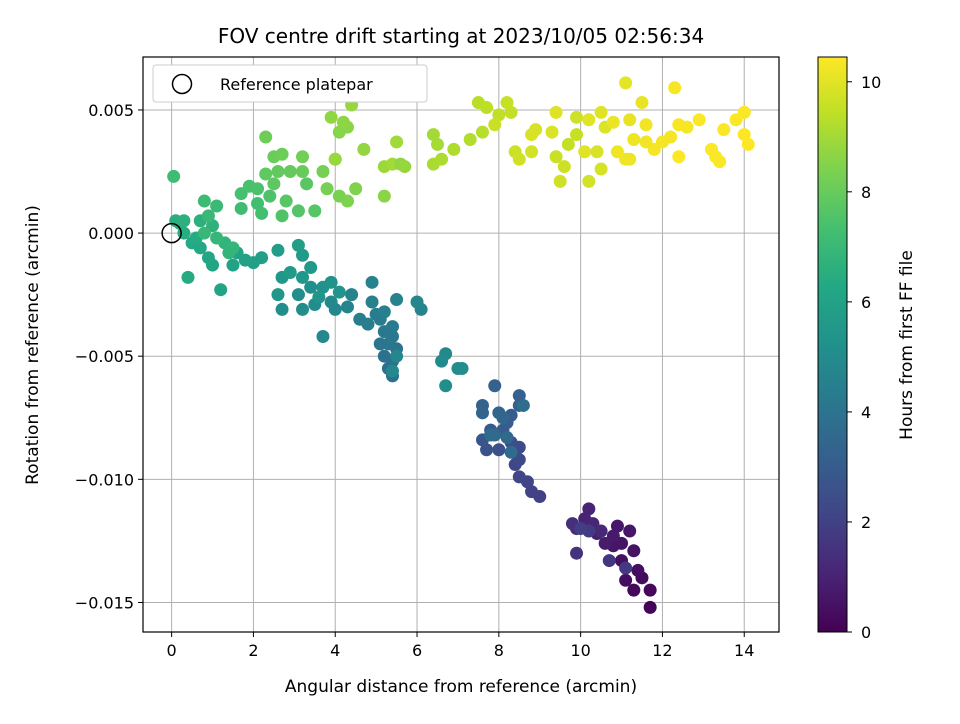 This screenshot has height=724, width=960. What do you see at coordinates (866, 192) in the screenshot?
I see `colorbar-tick-label: 8` at bounding box center [866, 192].